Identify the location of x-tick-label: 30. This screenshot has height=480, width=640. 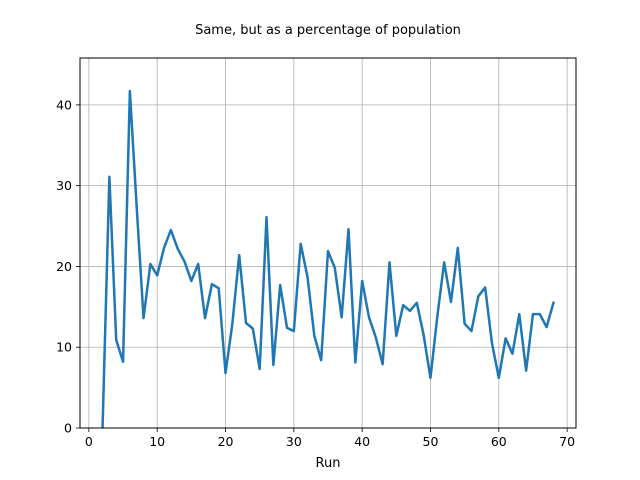
(294, 441).